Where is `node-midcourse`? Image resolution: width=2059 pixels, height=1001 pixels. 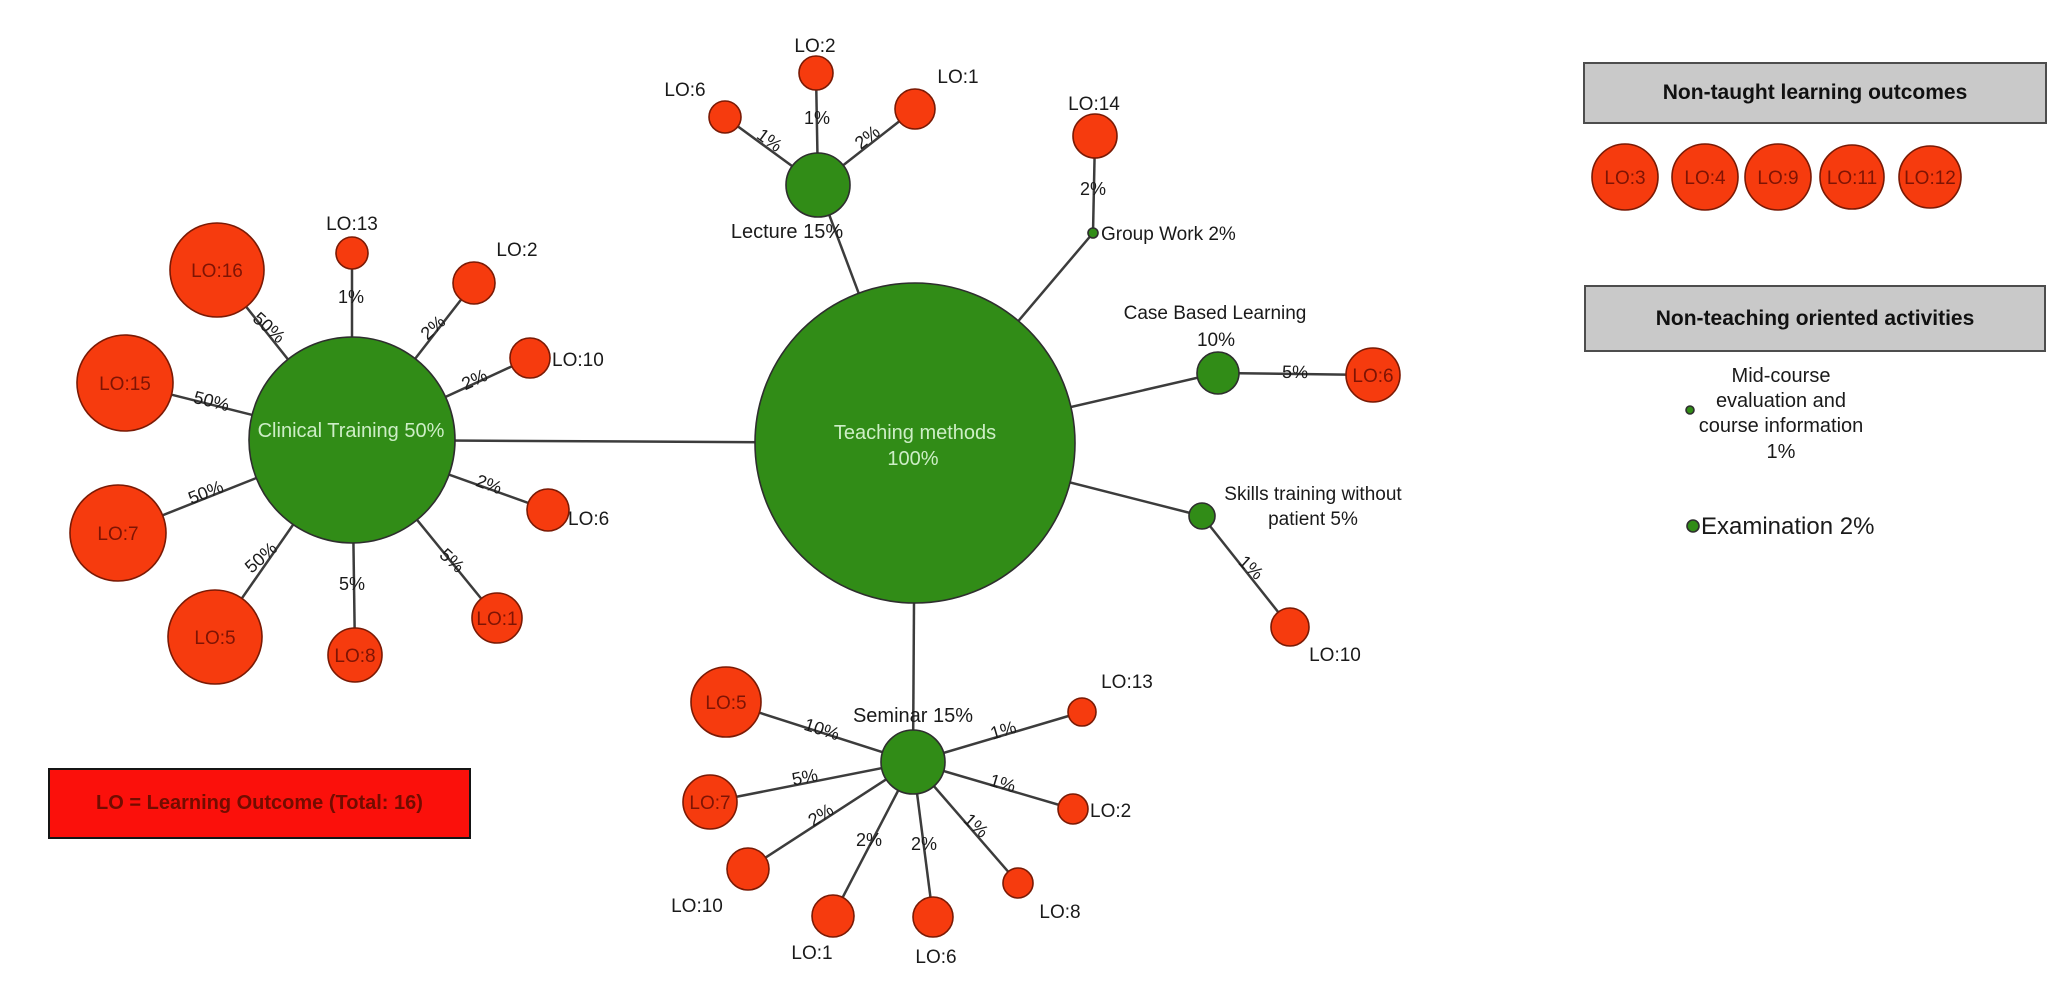 node-midcourse is located at coordinates (1690, 410).